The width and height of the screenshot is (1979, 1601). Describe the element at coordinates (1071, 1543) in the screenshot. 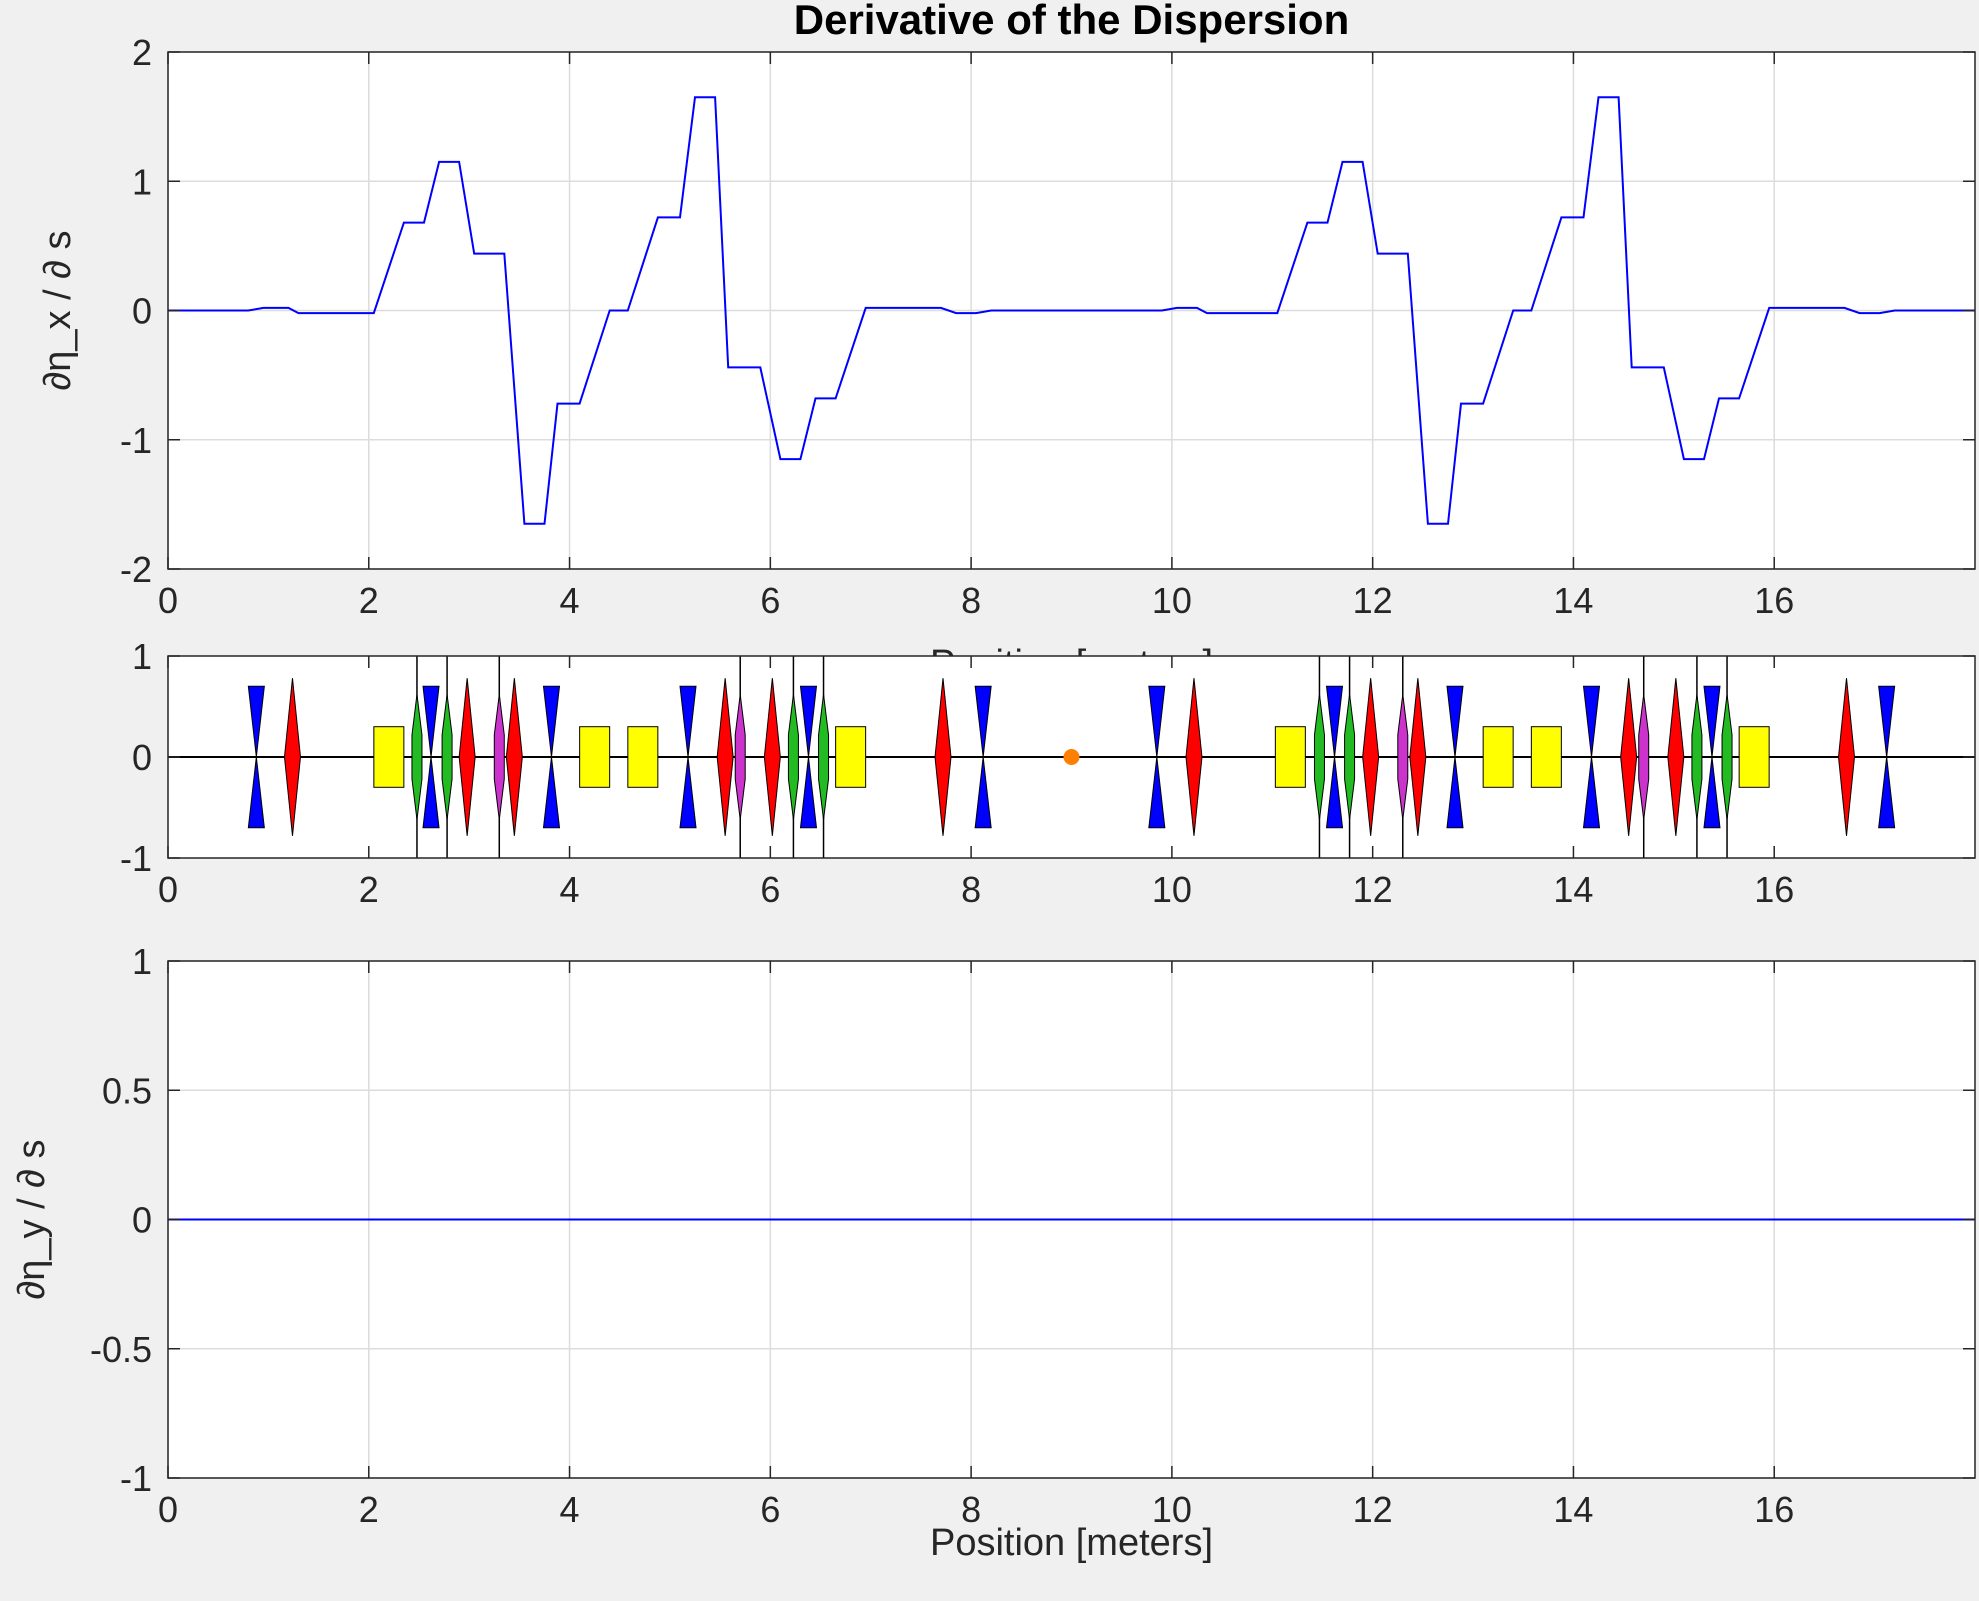

I see `x-axis-label: Position [meters]` at that location.